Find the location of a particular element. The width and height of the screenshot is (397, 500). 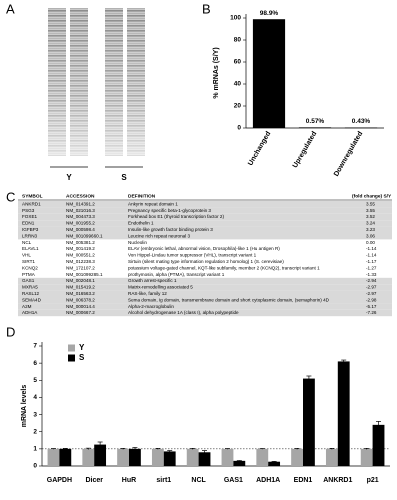

column-header: ACCESSION is located at coordinates (80, 196).